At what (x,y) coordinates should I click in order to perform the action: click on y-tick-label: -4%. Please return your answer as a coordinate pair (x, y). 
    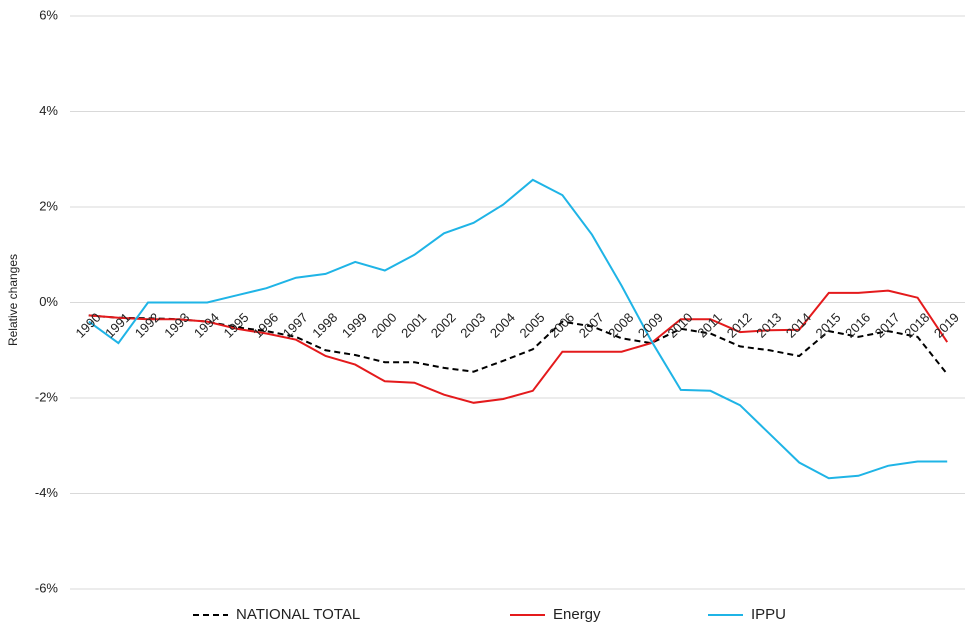
    Looking at the image, I should click on (47, 492).